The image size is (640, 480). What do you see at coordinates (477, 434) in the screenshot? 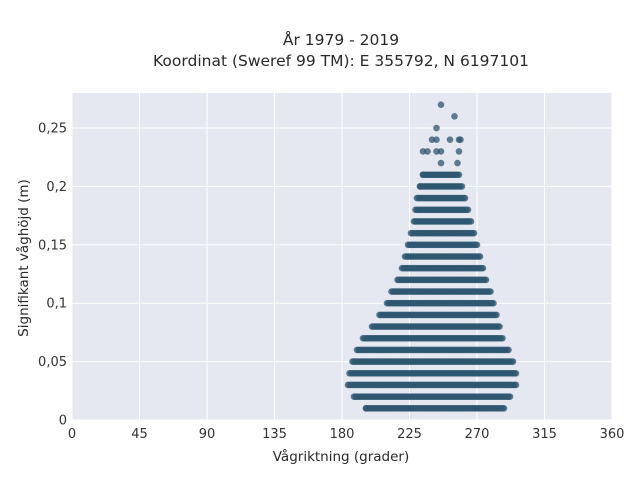
I see `x-tick-label: 270` at bounding box center [477, 434].